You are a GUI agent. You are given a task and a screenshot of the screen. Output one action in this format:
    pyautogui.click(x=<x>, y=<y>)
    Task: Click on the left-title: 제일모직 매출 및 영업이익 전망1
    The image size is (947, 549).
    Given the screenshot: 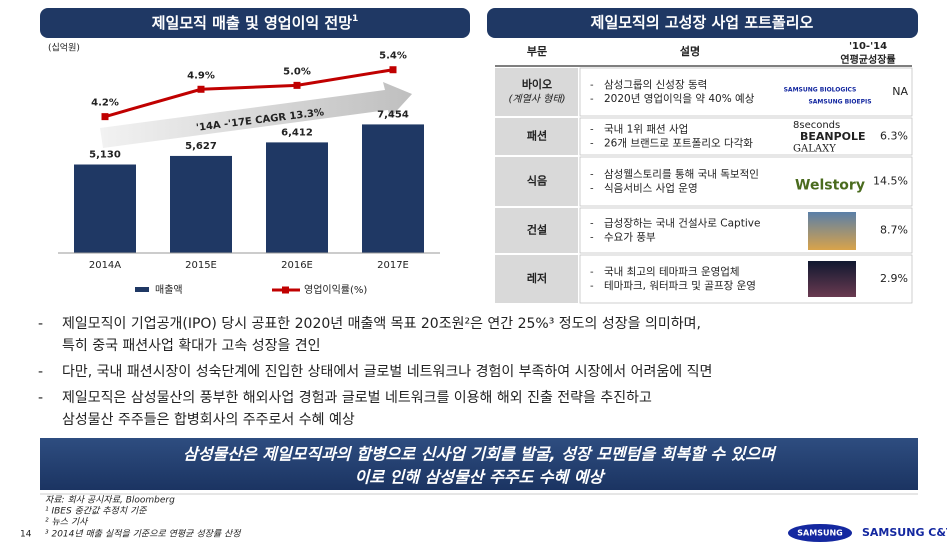 What is the action you would take?
    pyautogui.click(x=255, y=23)
    